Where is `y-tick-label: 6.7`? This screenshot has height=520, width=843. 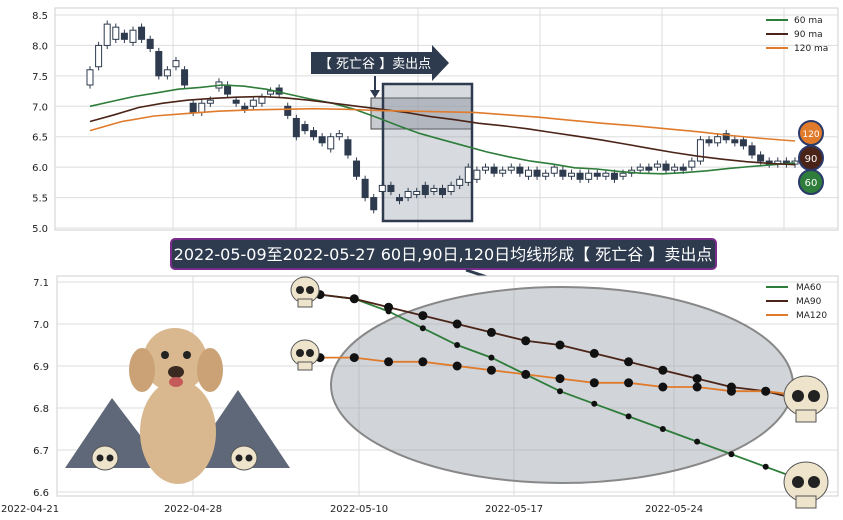 y-tick-label: 6.7 is located at coordinates (41, 451).